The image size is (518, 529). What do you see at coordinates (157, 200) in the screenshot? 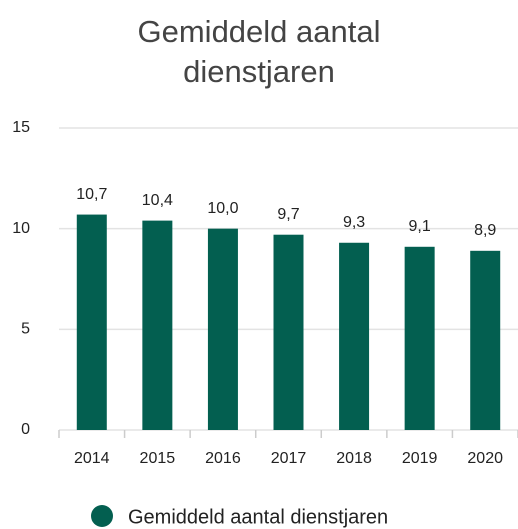
I see `data-label: 10,4` at bounding box center [157, 200].